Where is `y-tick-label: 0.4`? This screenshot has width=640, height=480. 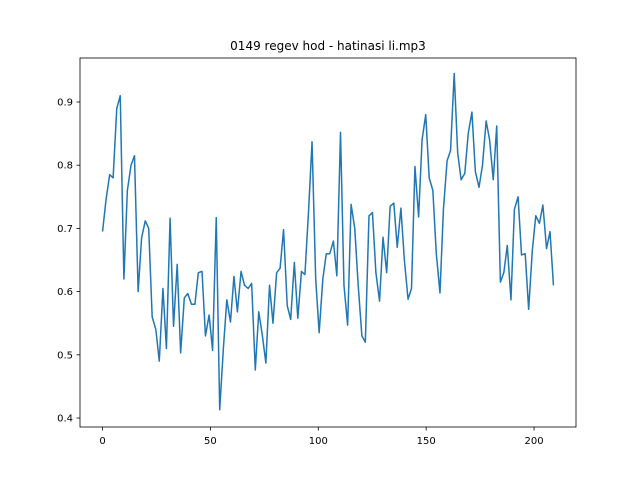
y-tick-label: 0.4 is located at coordinates (65, 419).